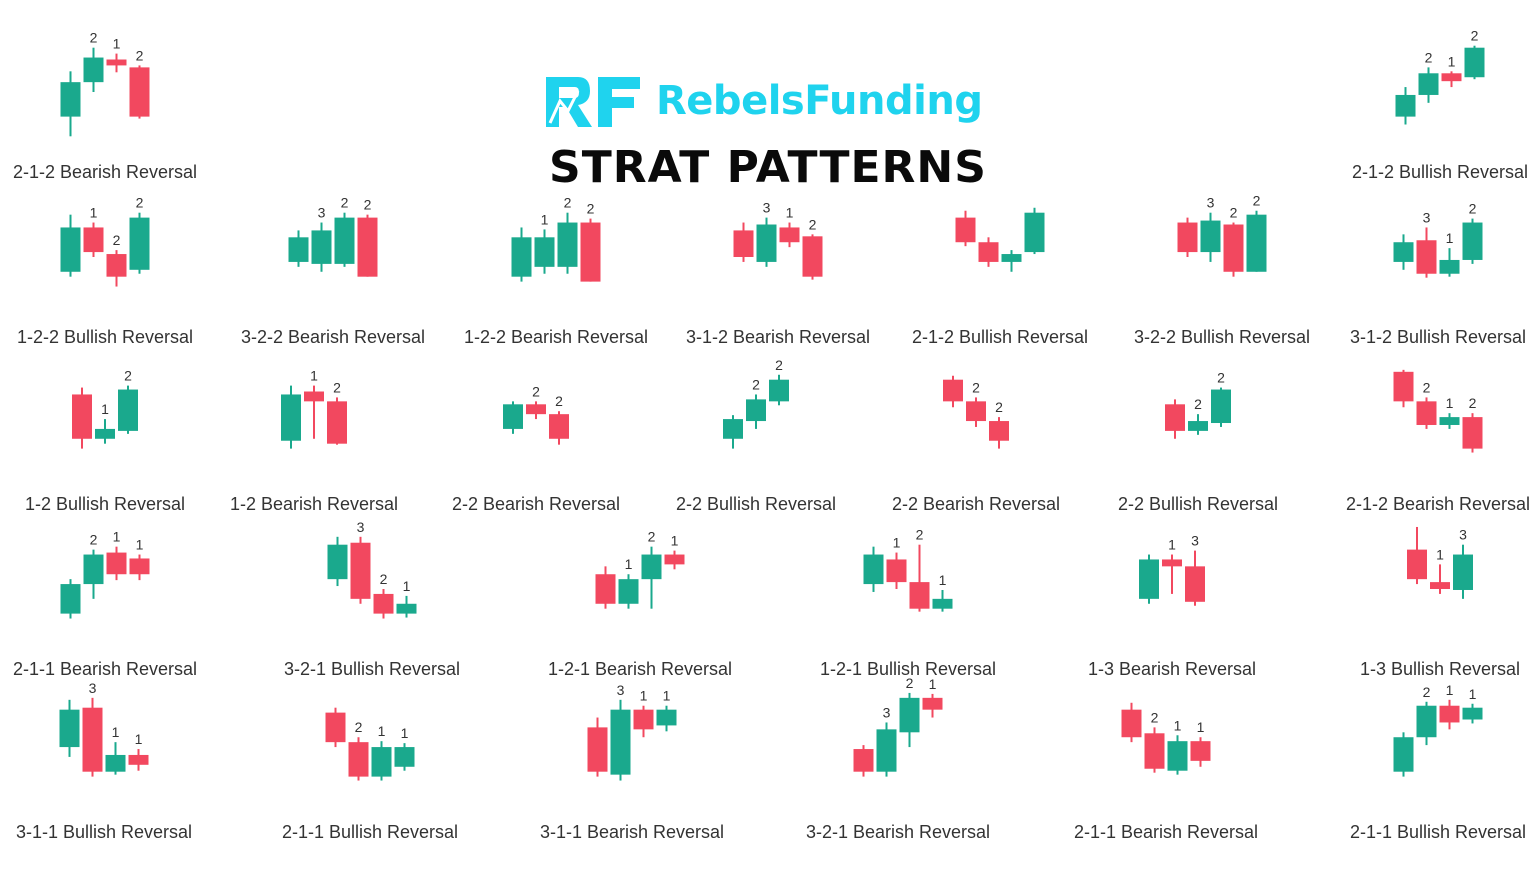 The image size is (1536, 869). I want to click on pattern-label: 3-1-1 Bearish Reversal, so click(632, 832).